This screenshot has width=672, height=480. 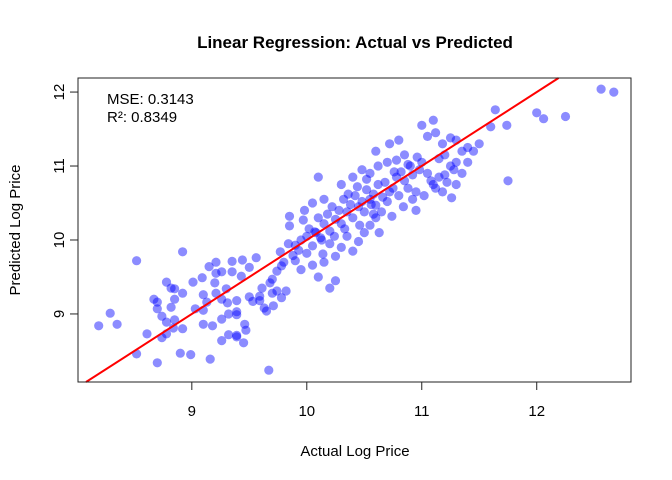 I want to click on x-tick-label: 10, so click(x=306, y=411).